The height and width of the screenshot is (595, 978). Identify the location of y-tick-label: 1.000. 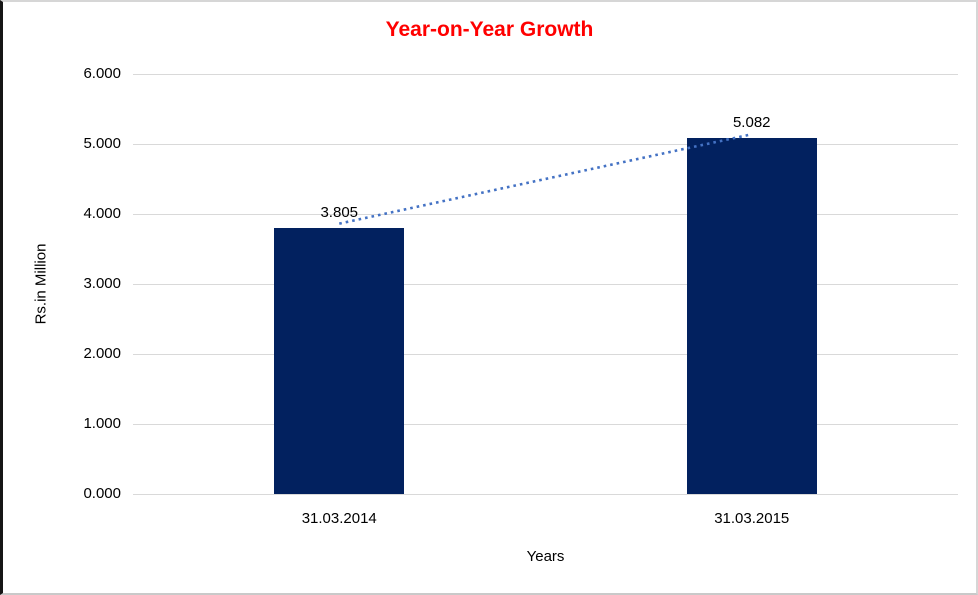
(102, 423).